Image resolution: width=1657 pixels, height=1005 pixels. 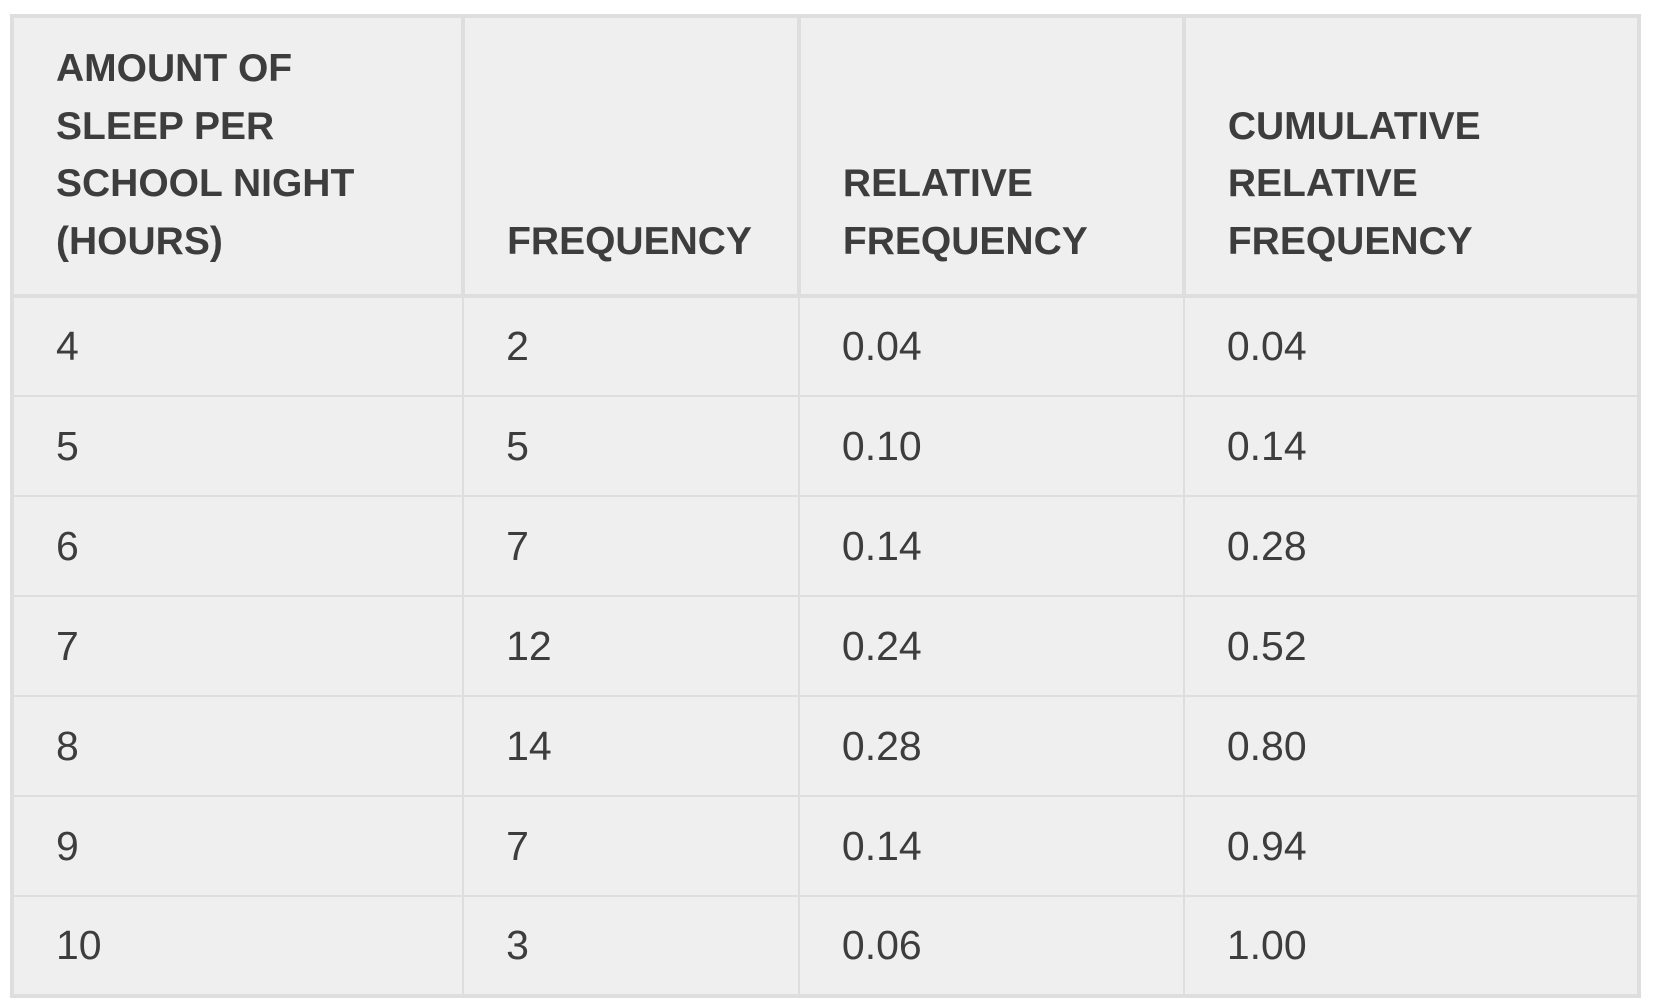 I want to click on table-row: 5 5 0.10 0.14, so click(x=825, y=446).